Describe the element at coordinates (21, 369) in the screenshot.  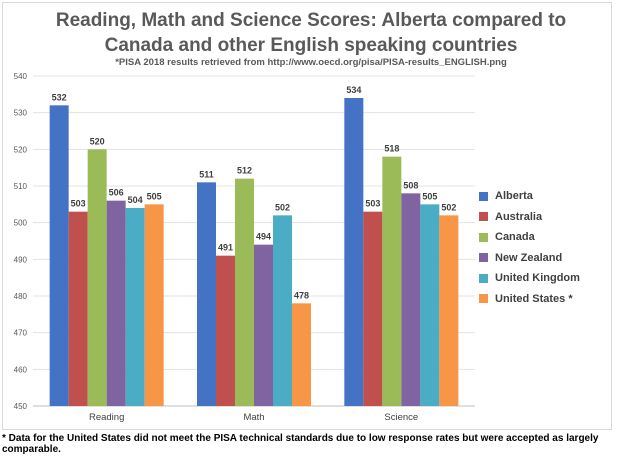
I see `y-tick-label: 460` at that location.